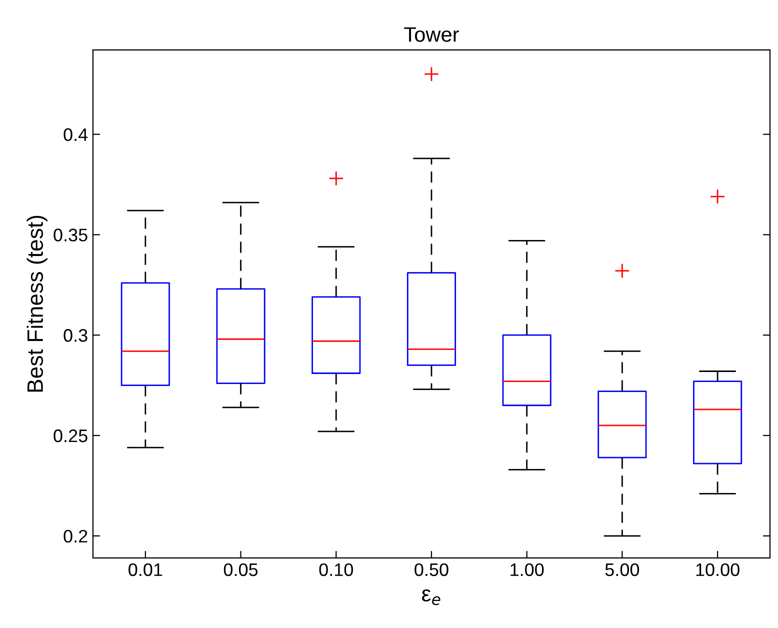  What do you see at coordinates (527, 569) in the screenshot?
I see `x-tick-label: 1.00` at bounding box center [527, 569].